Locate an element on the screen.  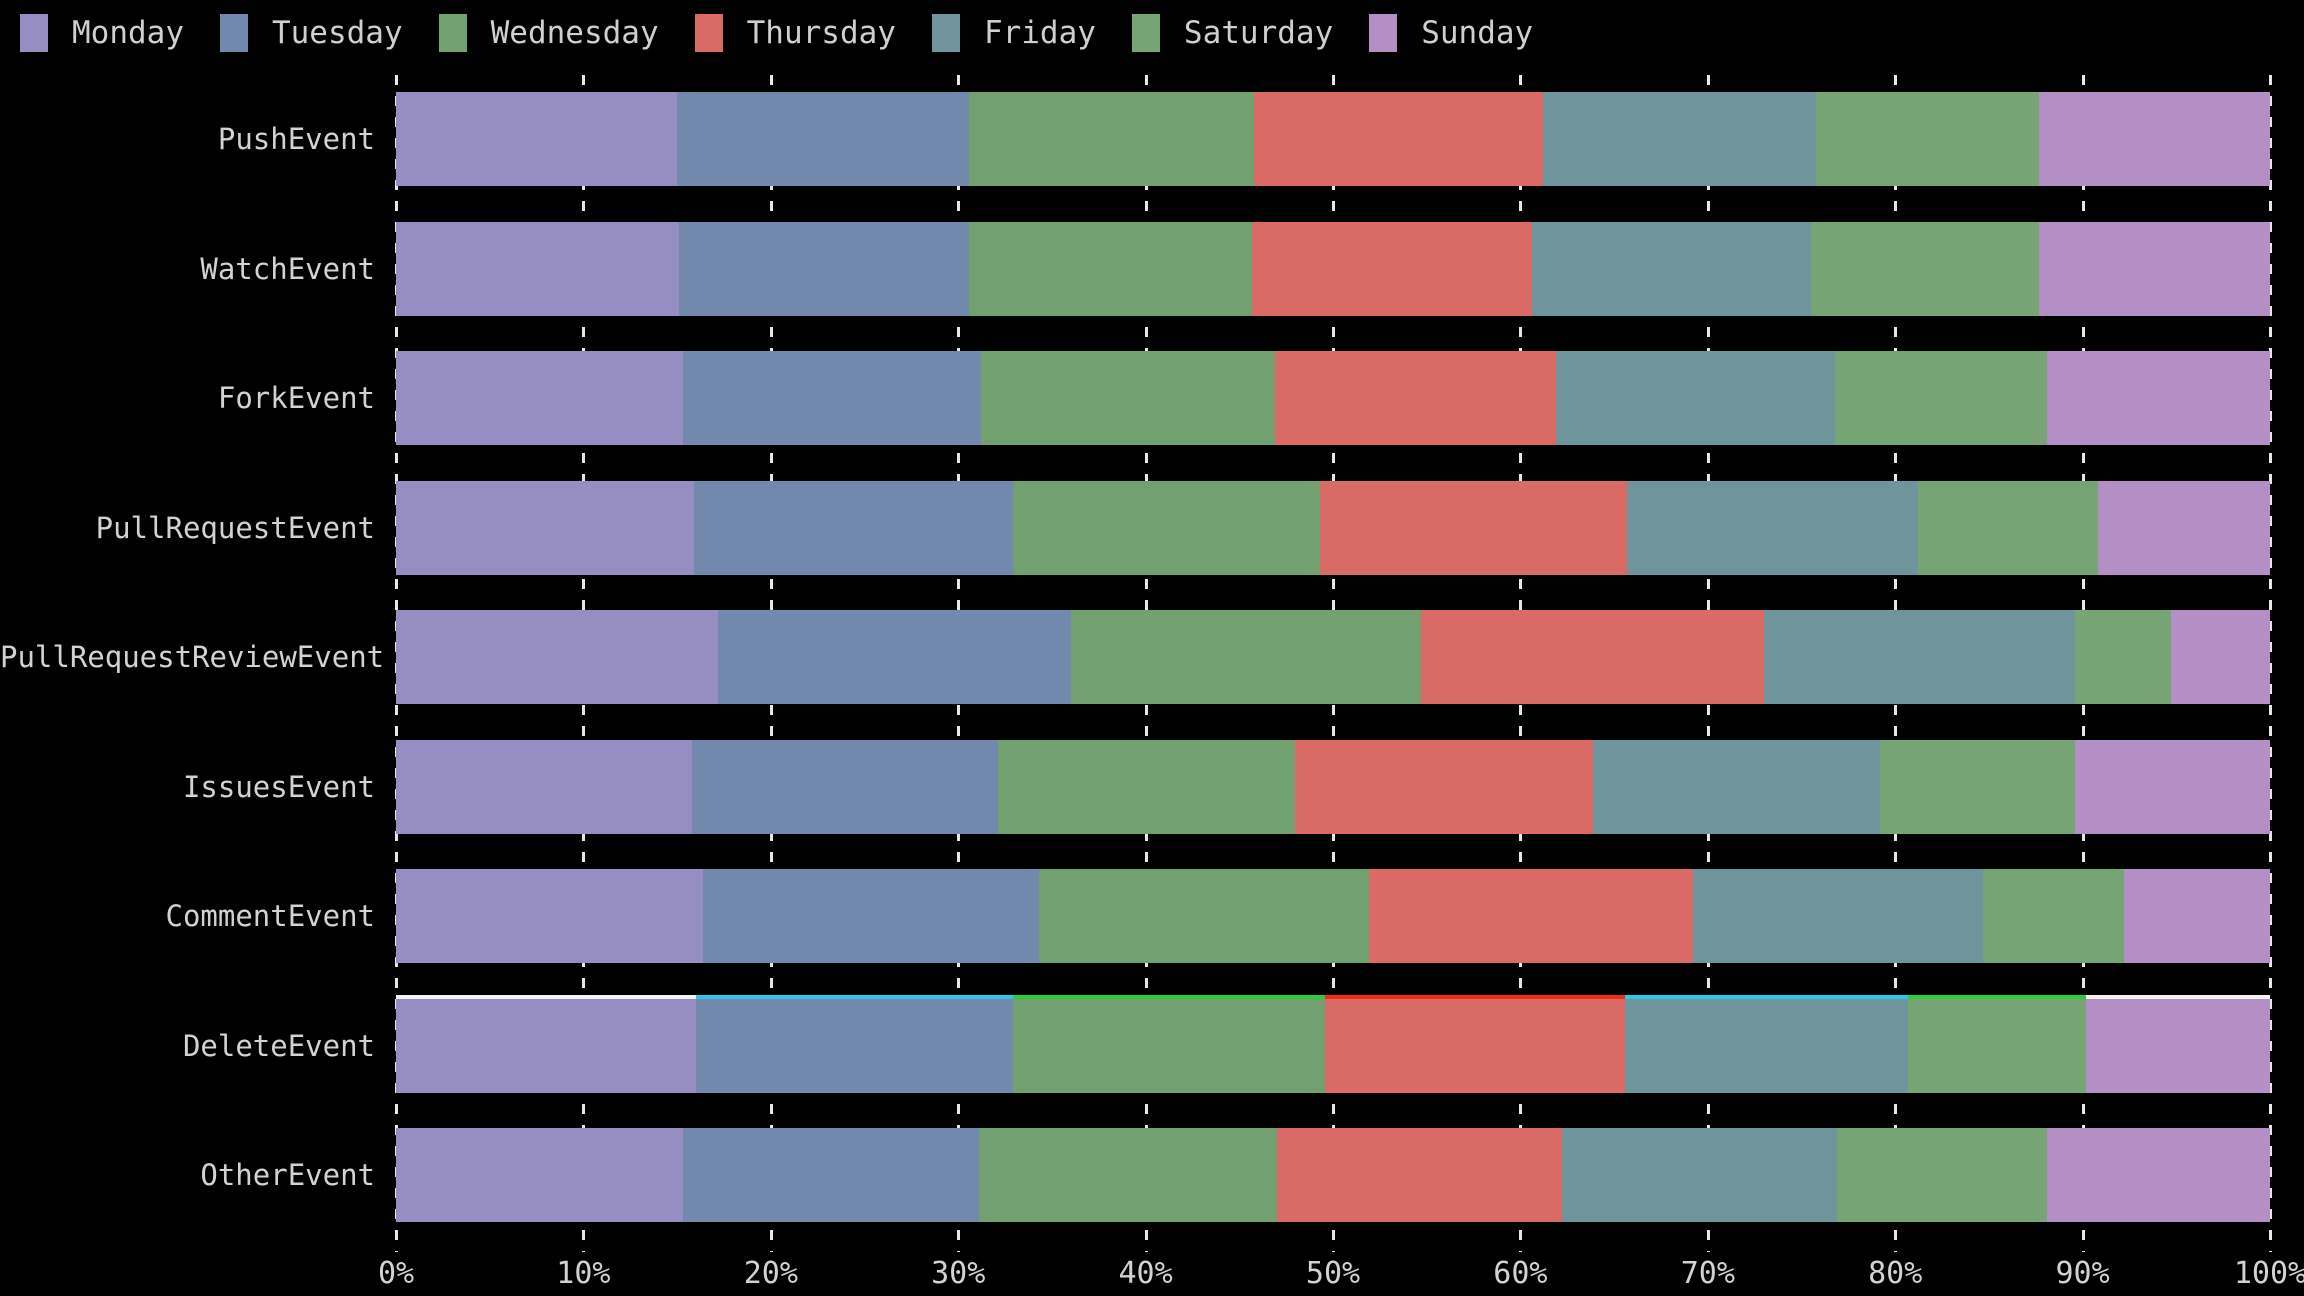
legend-item-sunday: Sunday is located at coordinates (1451, 33).